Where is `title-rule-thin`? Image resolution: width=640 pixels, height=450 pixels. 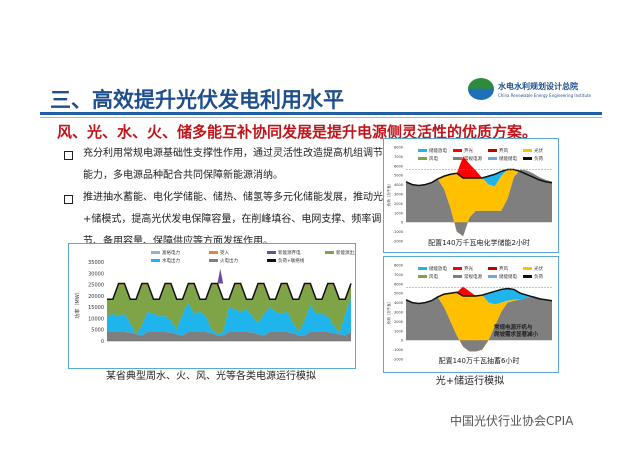
title-rule-thin is located at coordinates (321, 117).